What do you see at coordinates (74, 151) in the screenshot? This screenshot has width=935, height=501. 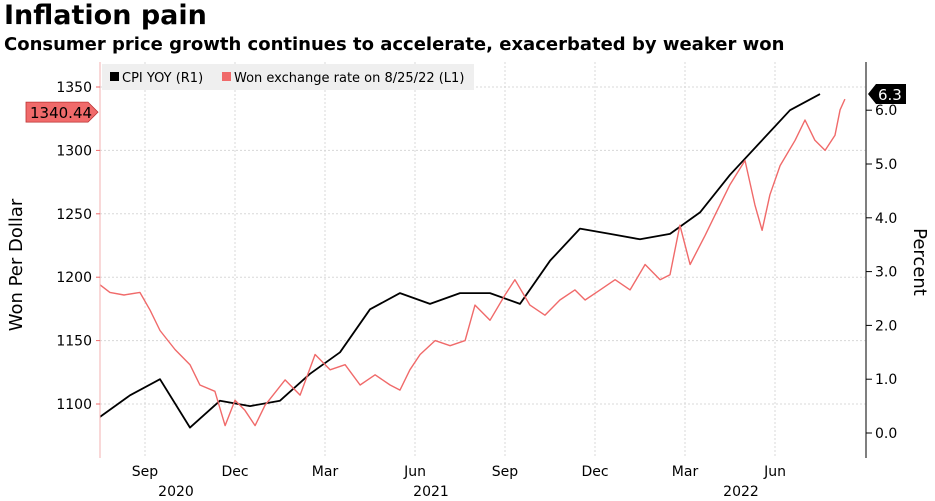 I see `left-tick-label: 1300` at bounding box center [74, 151].